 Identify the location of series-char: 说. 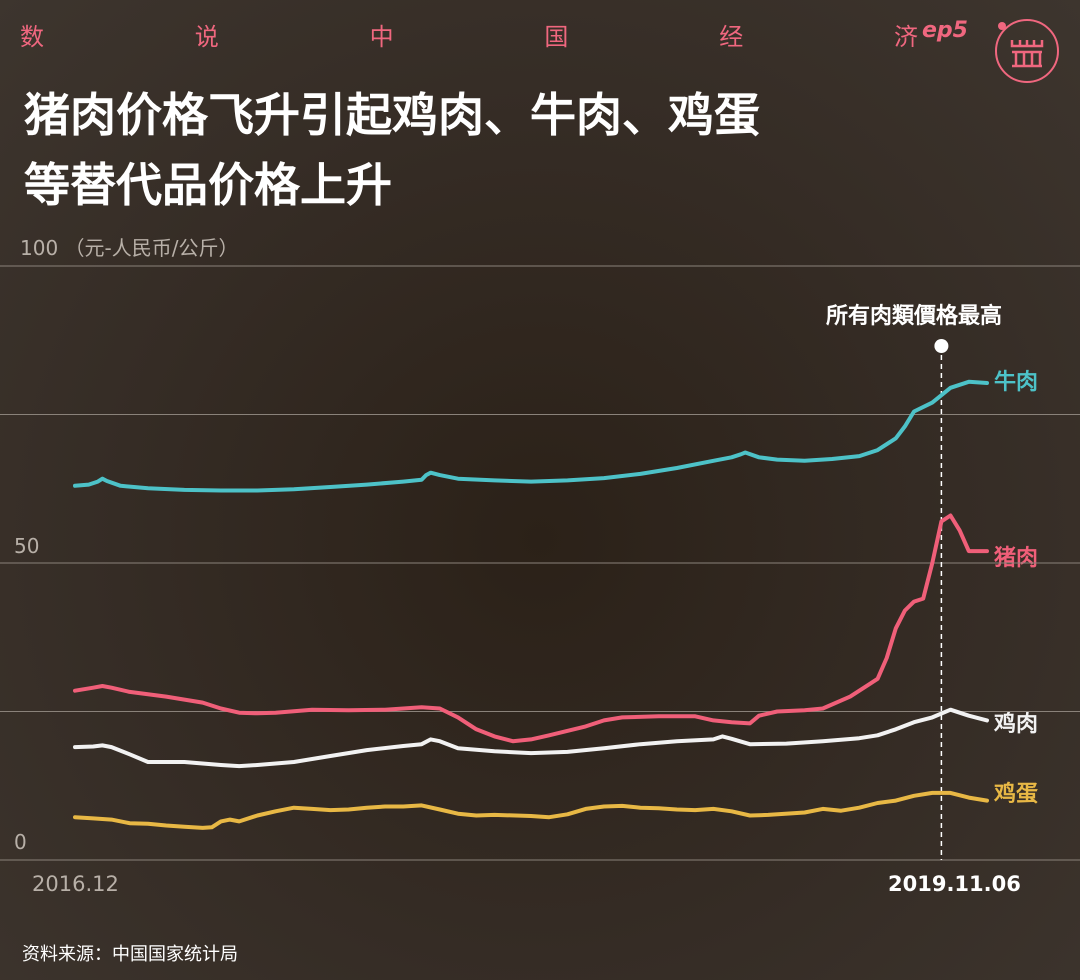
(207, 36).